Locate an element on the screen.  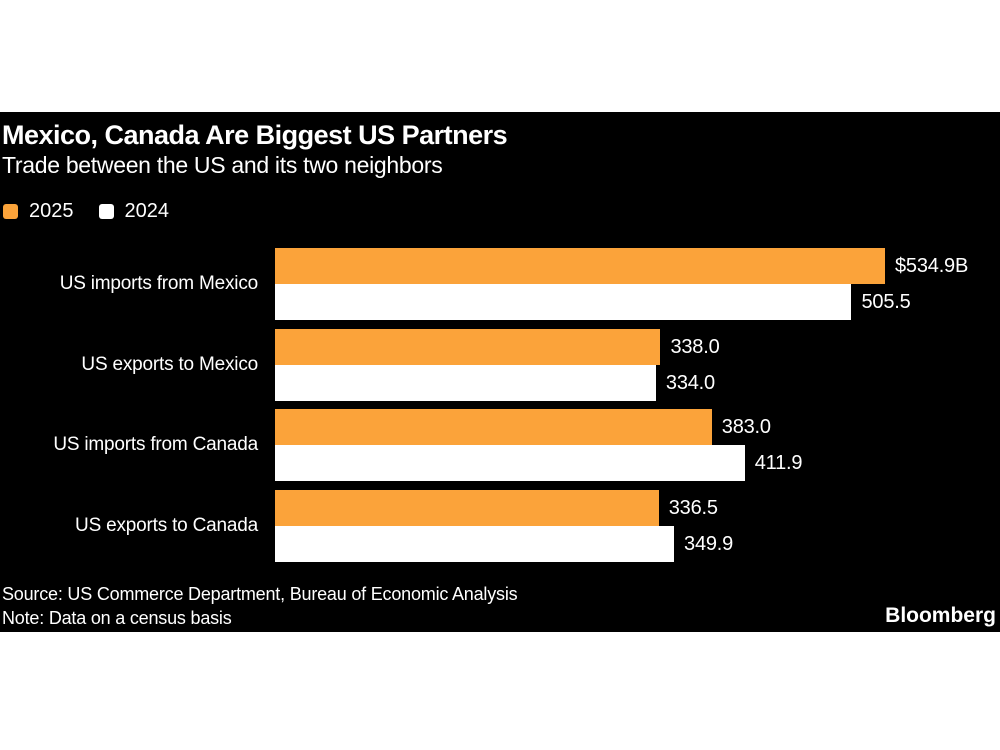
bar-row-2025: 338.0 is located at coordinates (497, 347).